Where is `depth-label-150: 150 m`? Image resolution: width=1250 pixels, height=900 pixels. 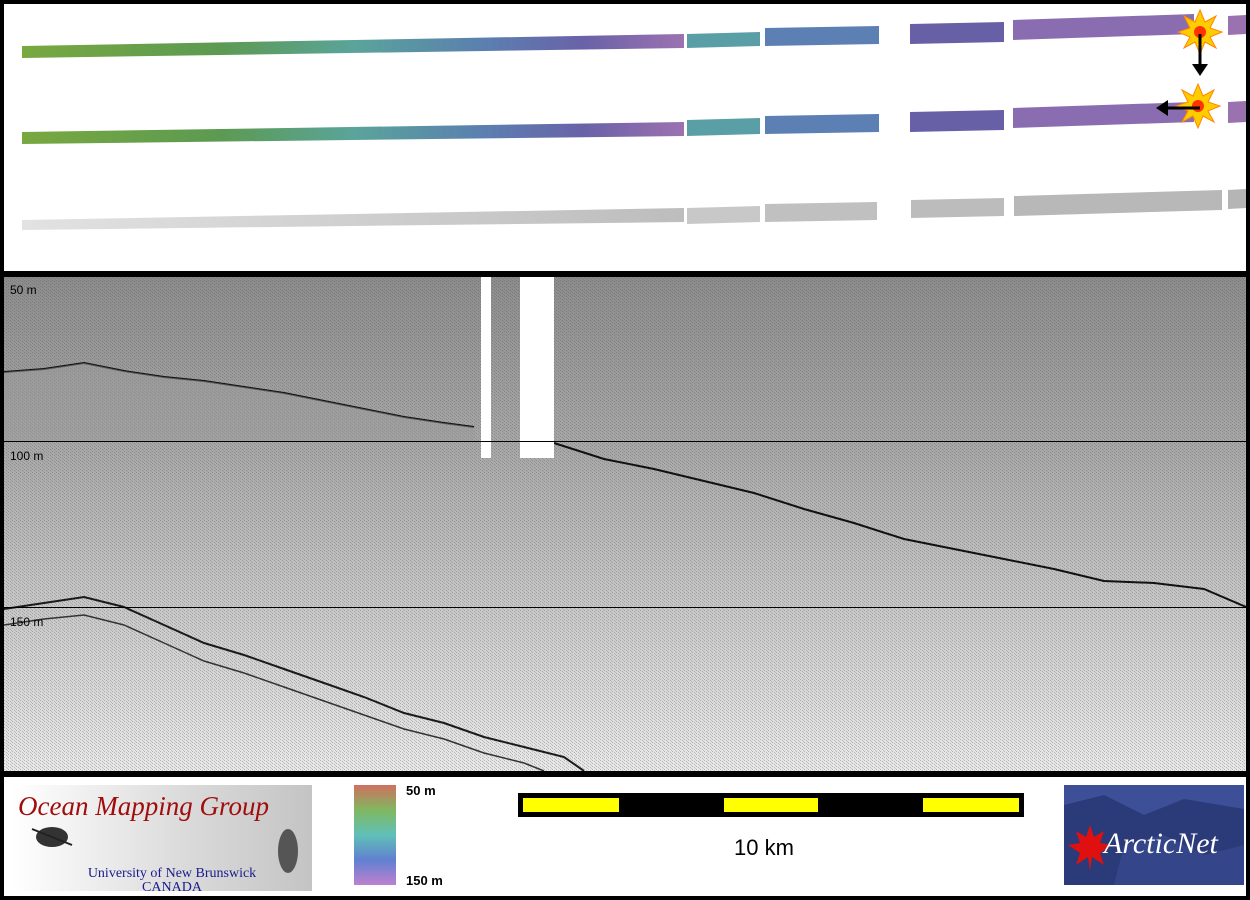 depth-label-150: 150 m is located at coordinates (27, 622).